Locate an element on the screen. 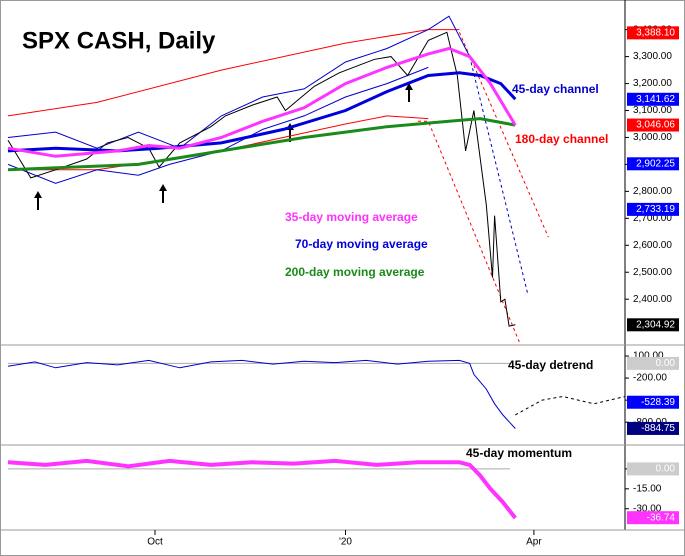  y-tick-label: 2,400.00 is located at coordinates (652, 299).